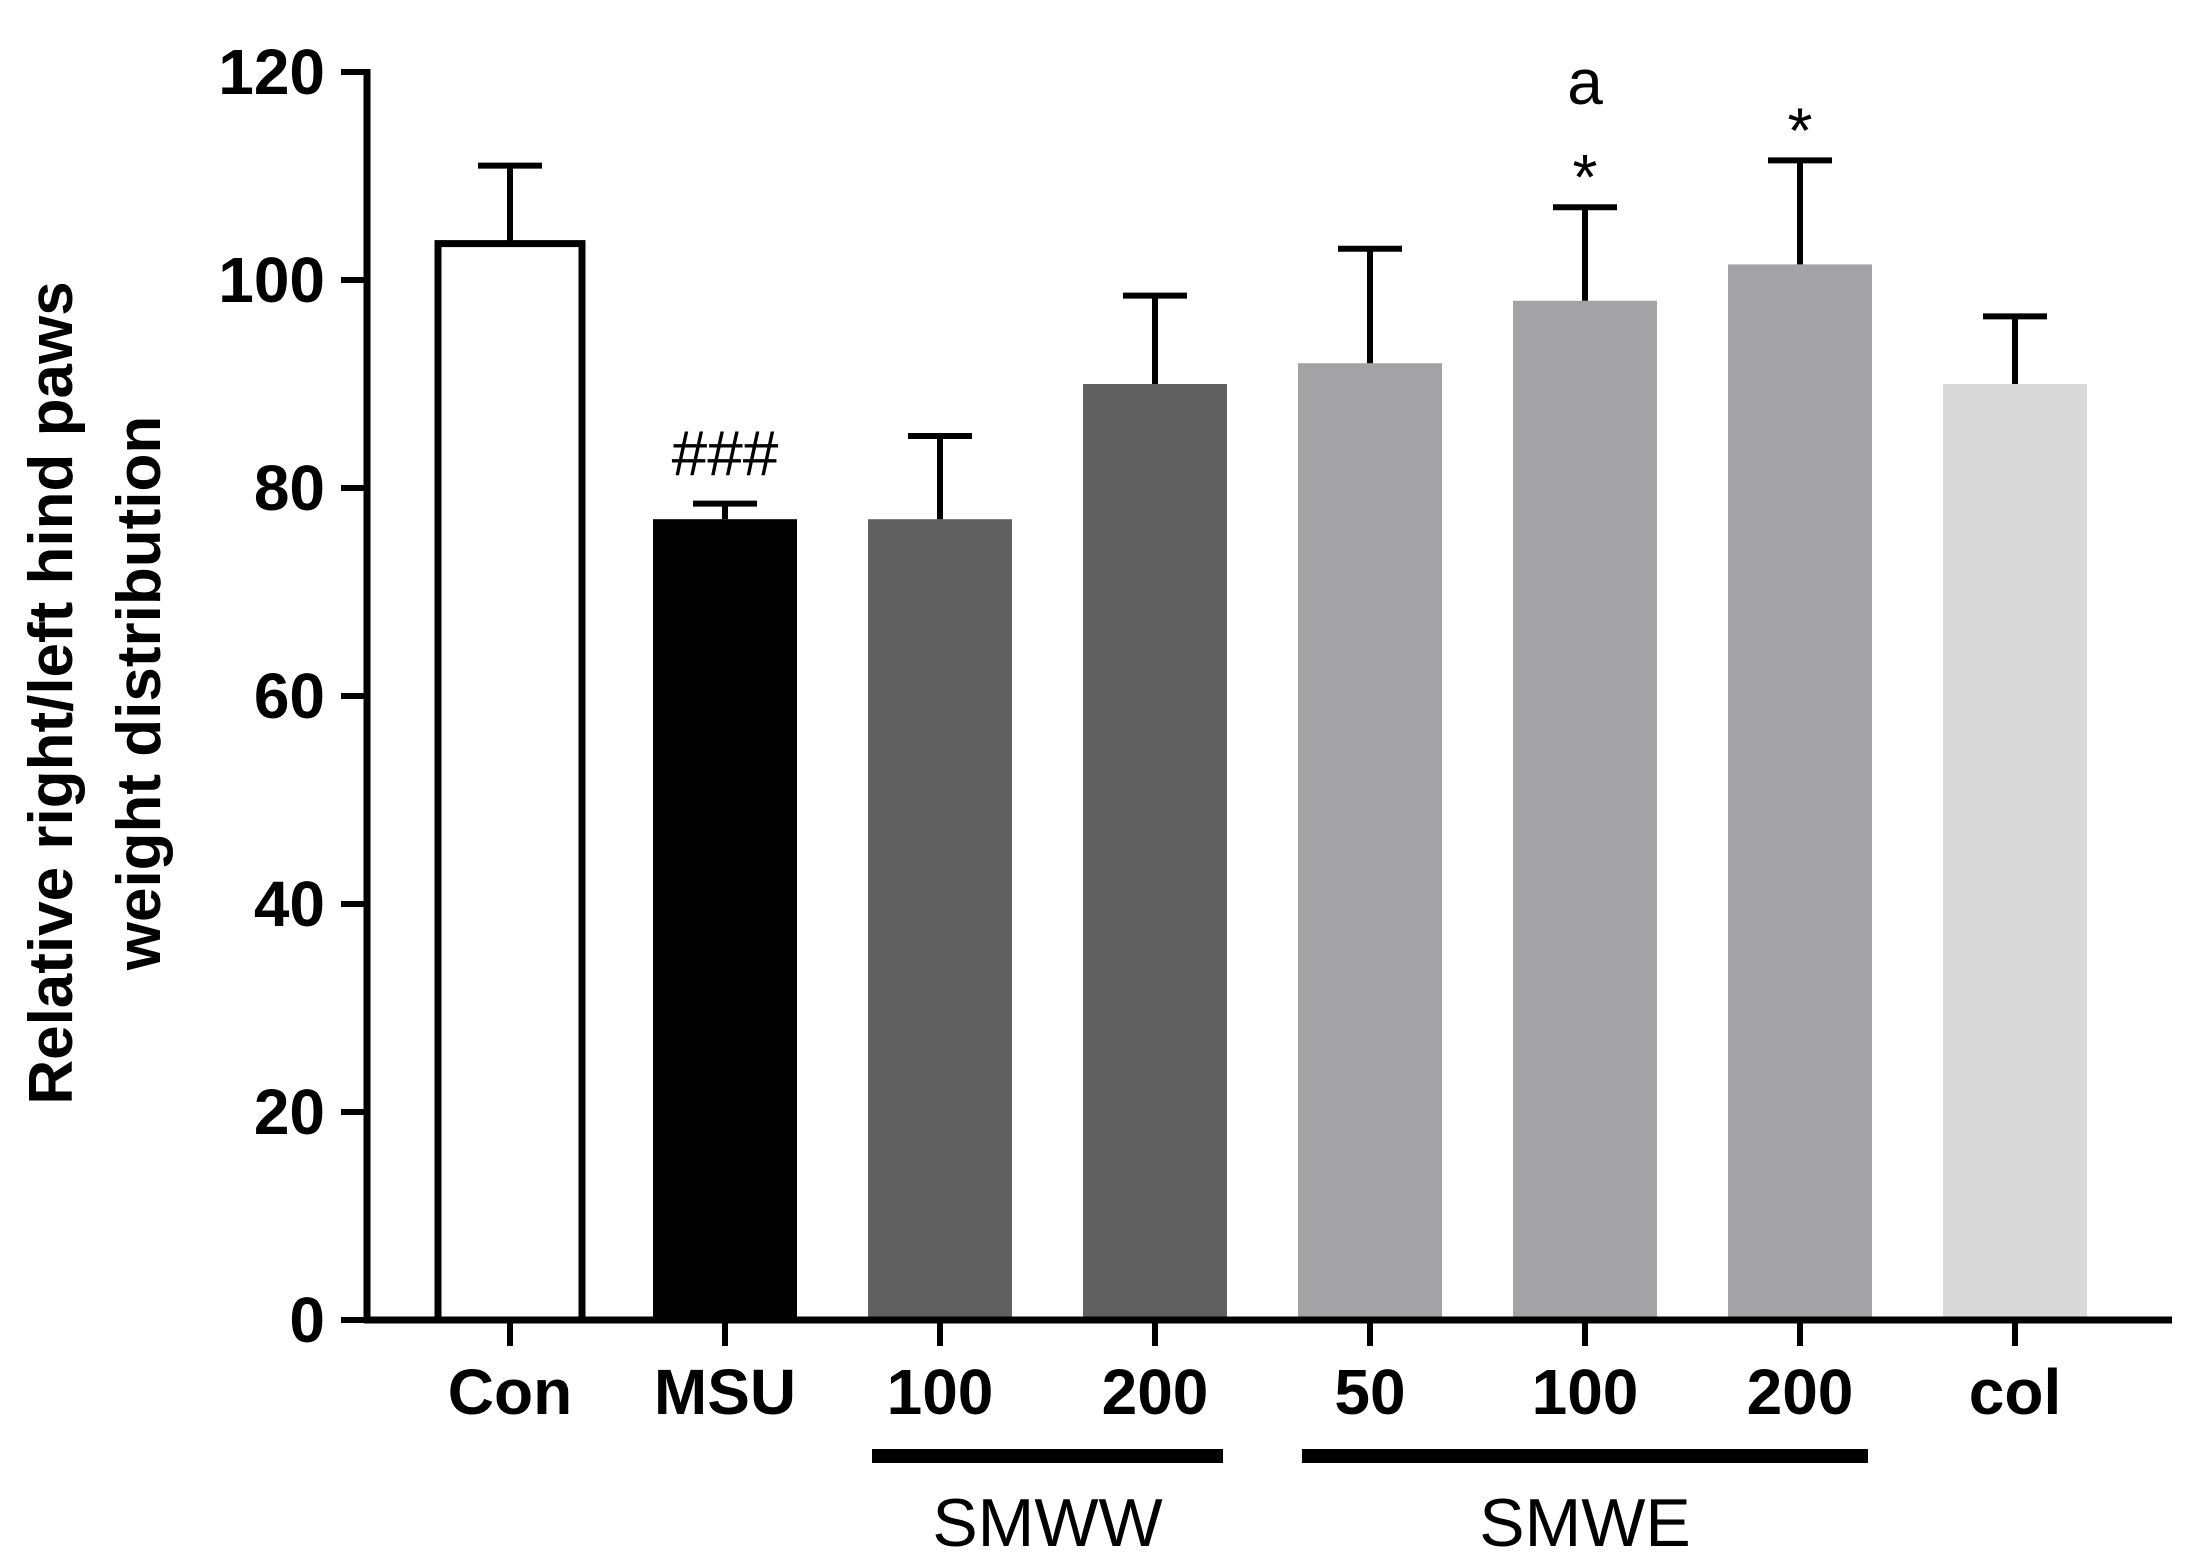 The image size is (2197, 1568). Describe the element at coordinates (1585, 82) in the screenshot. I see `significance-annotation: a` at that location.